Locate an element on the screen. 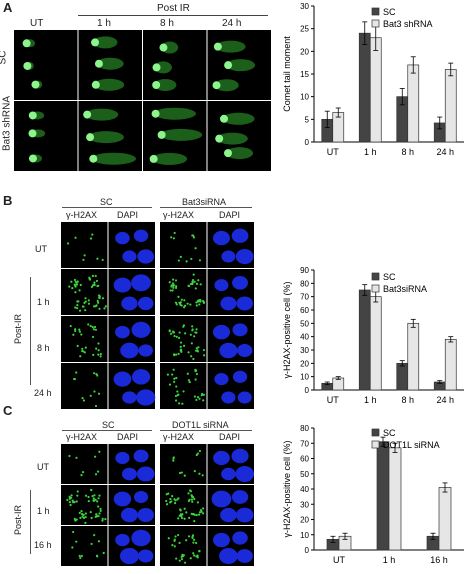  a-post-ir-line is located at coordinates (173, 15).